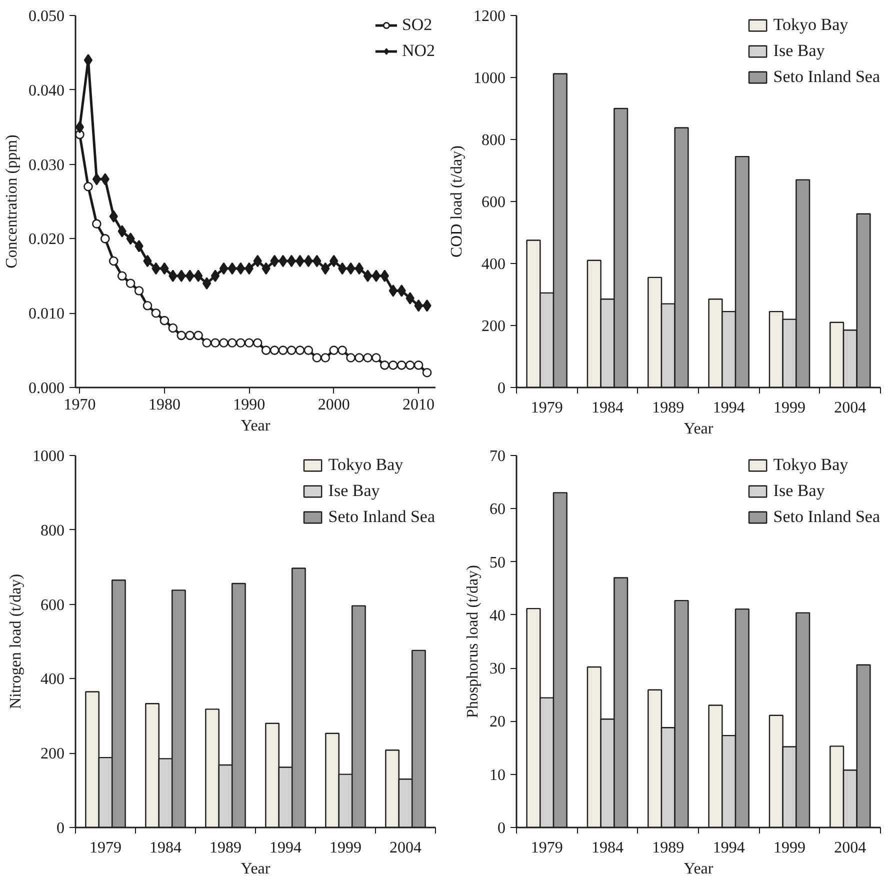  Describe the element at coordinates (46, 91) in the screenshot. I see `y-tick-label: 0.040` at that location.